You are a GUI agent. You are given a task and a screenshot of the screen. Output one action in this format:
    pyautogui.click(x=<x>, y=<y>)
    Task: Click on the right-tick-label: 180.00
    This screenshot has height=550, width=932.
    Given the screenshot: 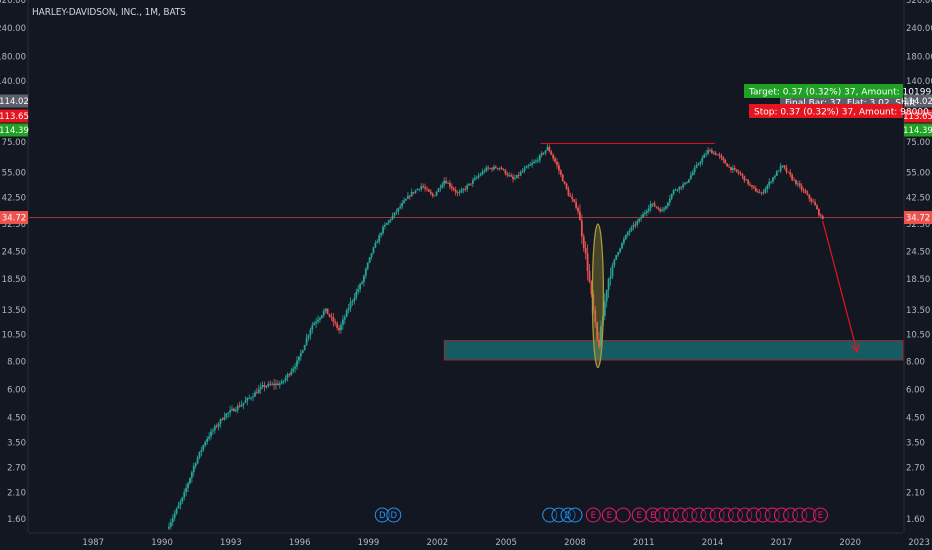 What is the action you would take?
    pyautogui.click(x=919, y=57)
    